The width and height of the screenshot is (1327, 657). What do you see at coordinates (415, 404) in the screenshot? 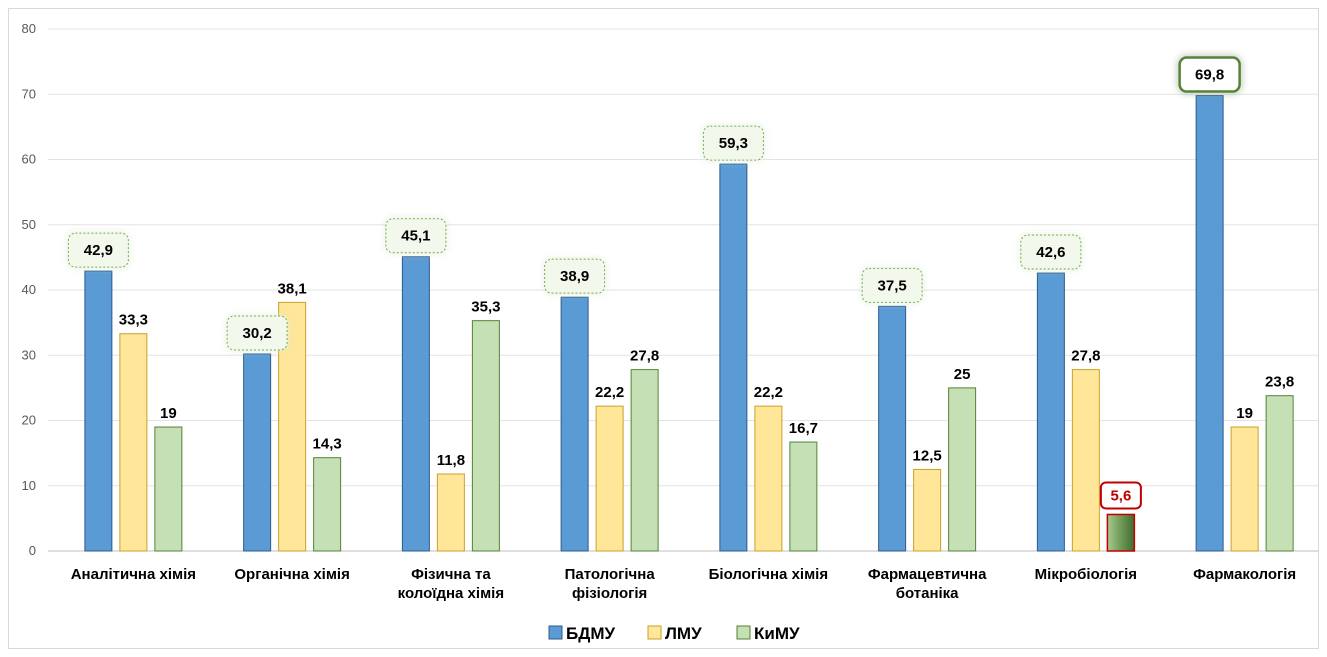
I see `bar-БДМУ-2` at bounding box center [415, 404].